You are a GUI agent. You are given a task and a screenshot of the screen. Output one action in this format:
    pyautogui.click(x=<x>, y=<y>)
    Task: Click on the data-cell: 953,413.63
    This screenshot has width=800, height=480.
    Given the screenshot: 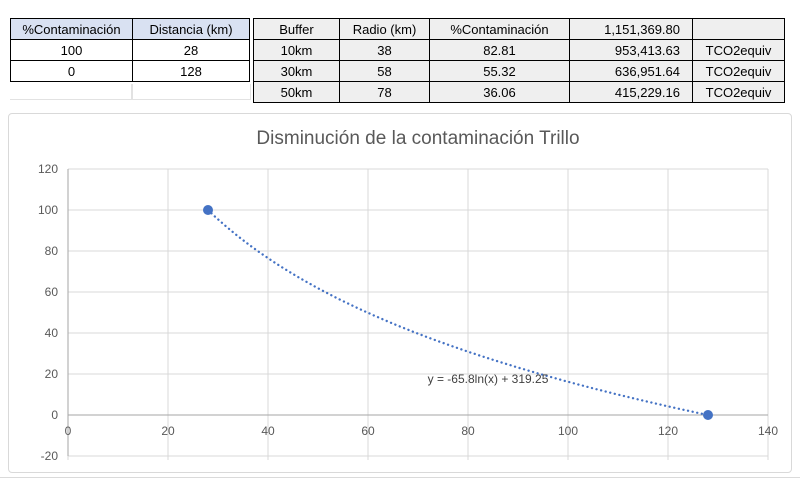 What is the action you would take?
    pyautogui.click(x=631, y=50)
    